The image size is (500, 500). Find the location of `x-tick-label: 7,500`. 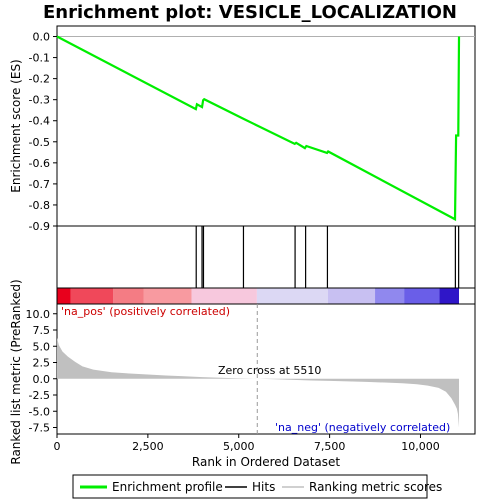

x-tick-label: 7,500 is located at coordinates (330, 446).